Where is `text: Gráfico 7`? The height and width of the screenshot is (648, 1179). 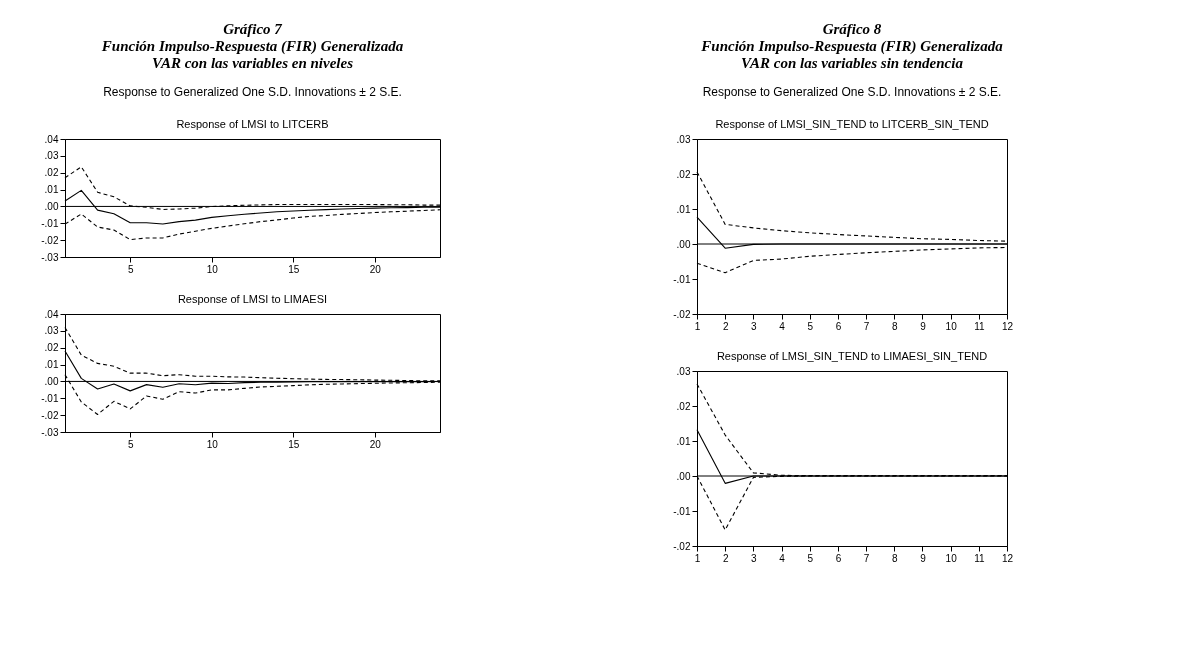 text: Gráfico 7 is located at coordinates (253, 29).